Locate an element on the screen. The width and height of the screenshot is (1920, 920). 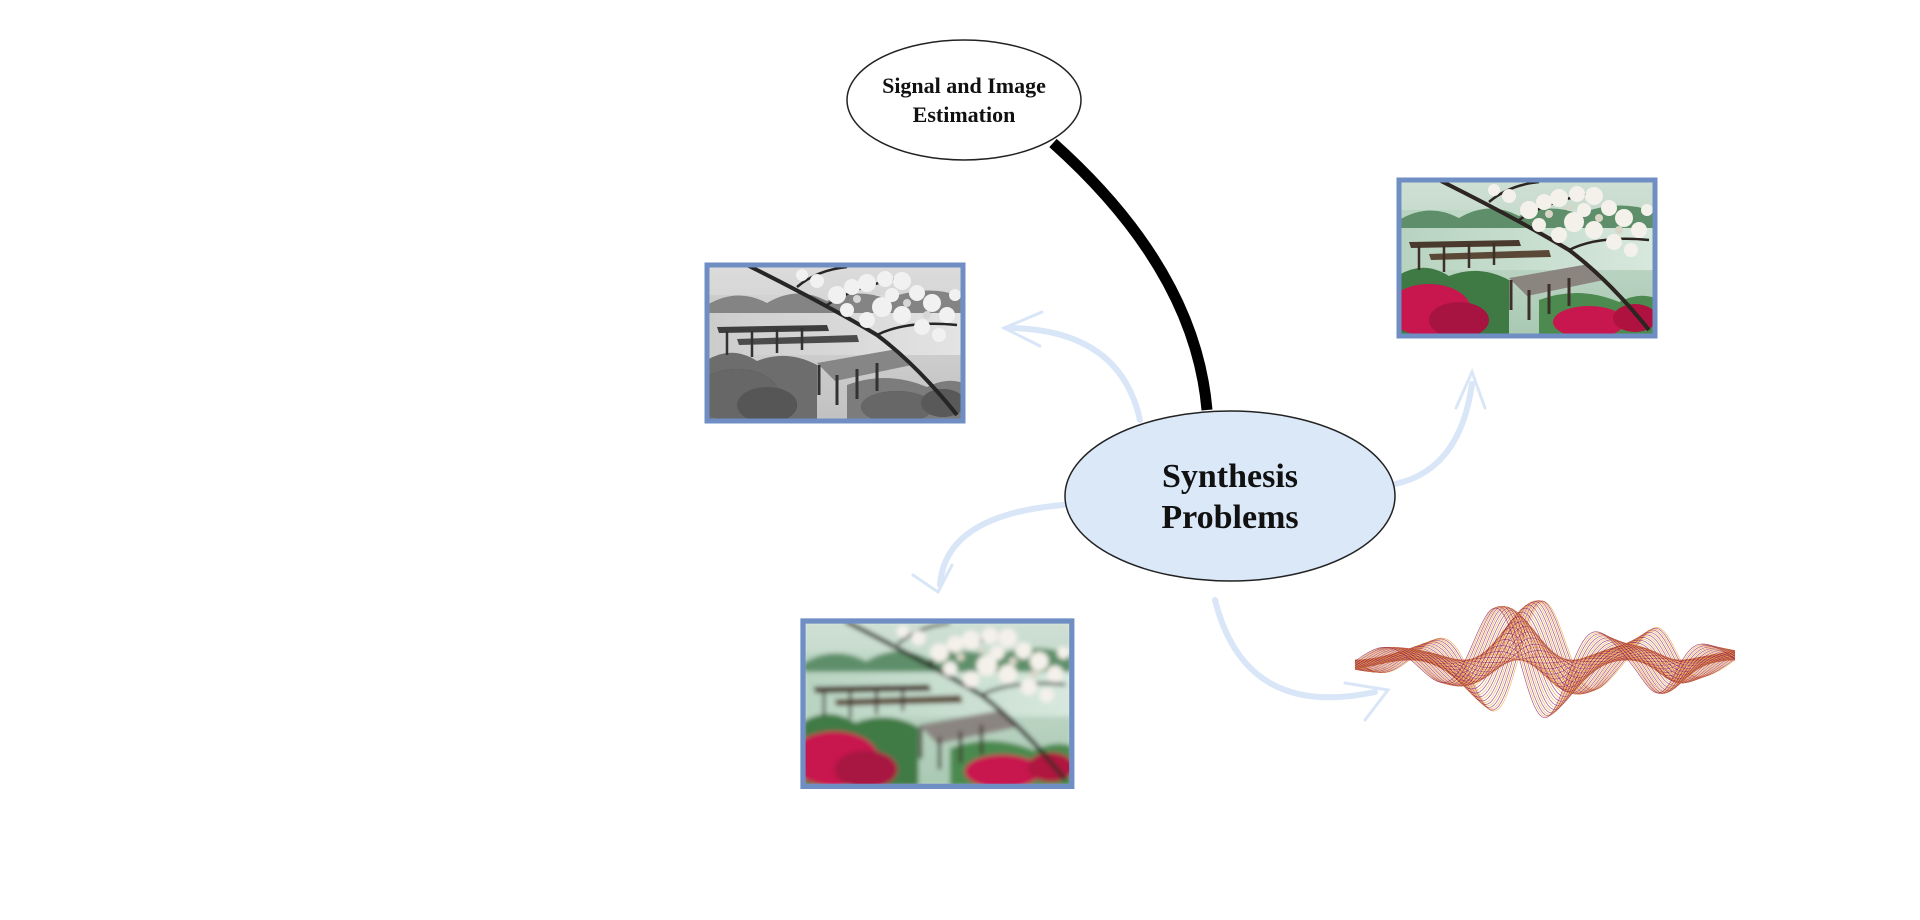
blurred-garden-photo is located at coordinates (937, 704).